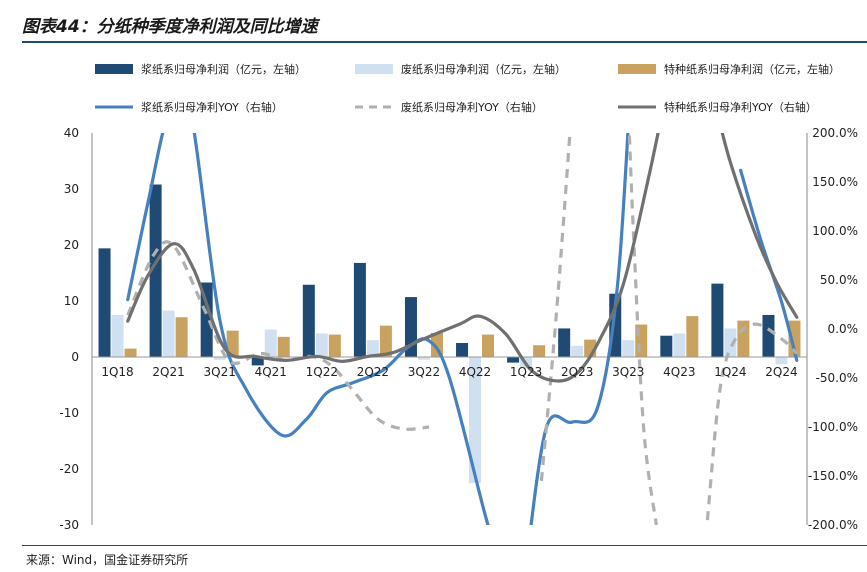 The height and width of the screenshot is (572, 867). Describe the element at coordinates (168, 372) in the screenshot. I see `x-tick-label: 2Q21` at that location.